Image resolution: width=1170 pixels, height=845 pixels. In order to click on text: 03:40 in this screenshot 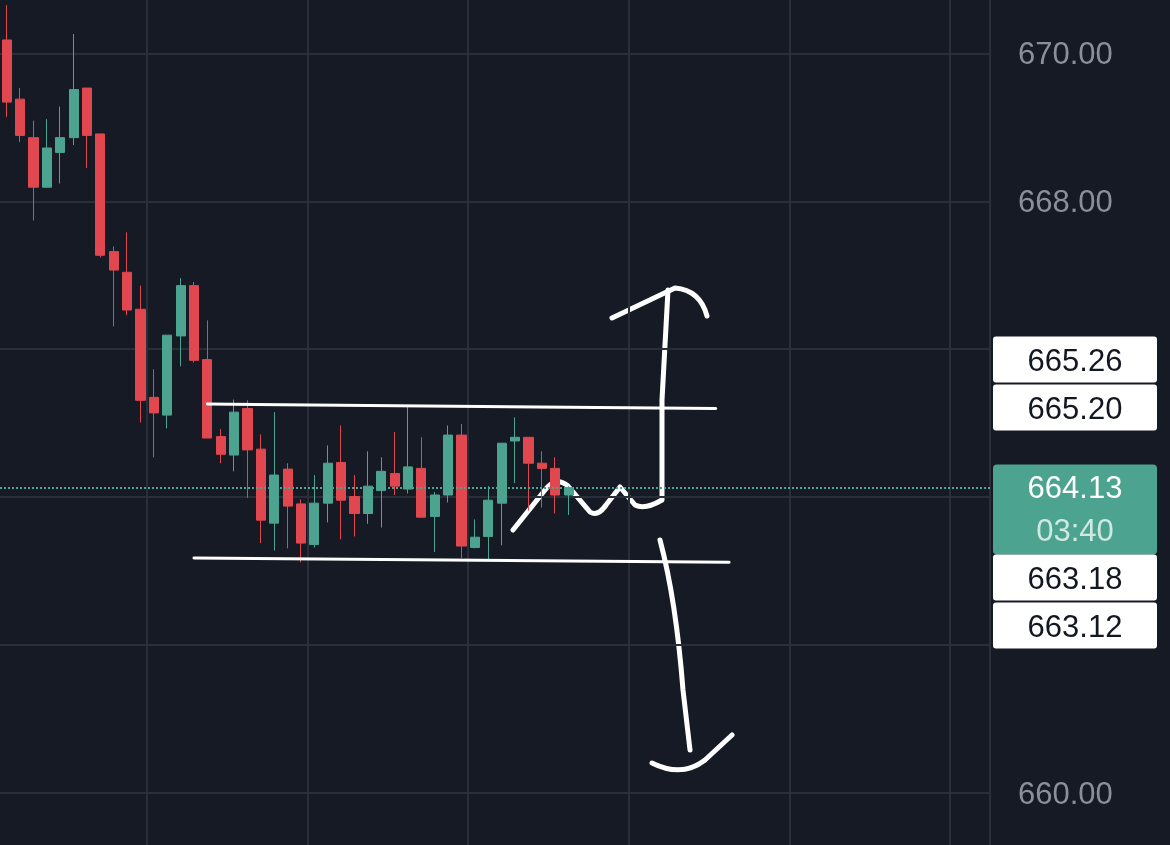, I will do `click(1075, 531)`.